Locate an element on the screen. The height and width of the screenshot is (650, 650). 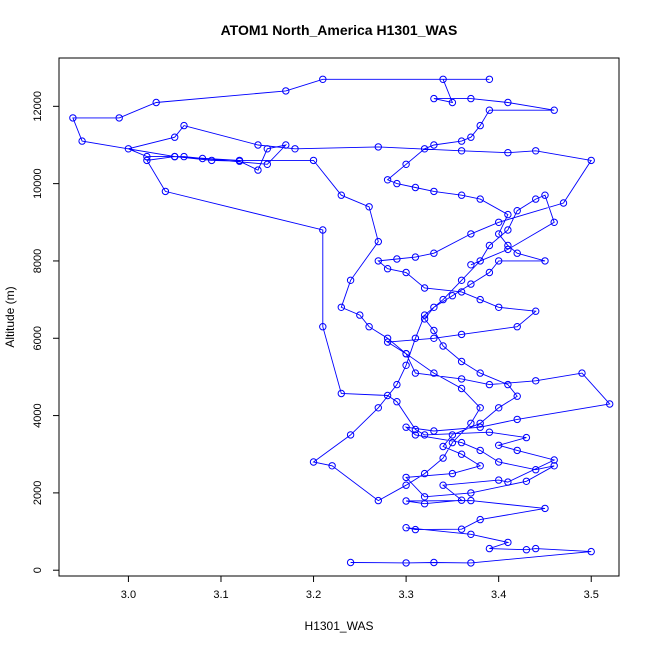
y-axis: 0 2000 4000 6000 8000 10000 12000 is located at coordinates (46, 332).